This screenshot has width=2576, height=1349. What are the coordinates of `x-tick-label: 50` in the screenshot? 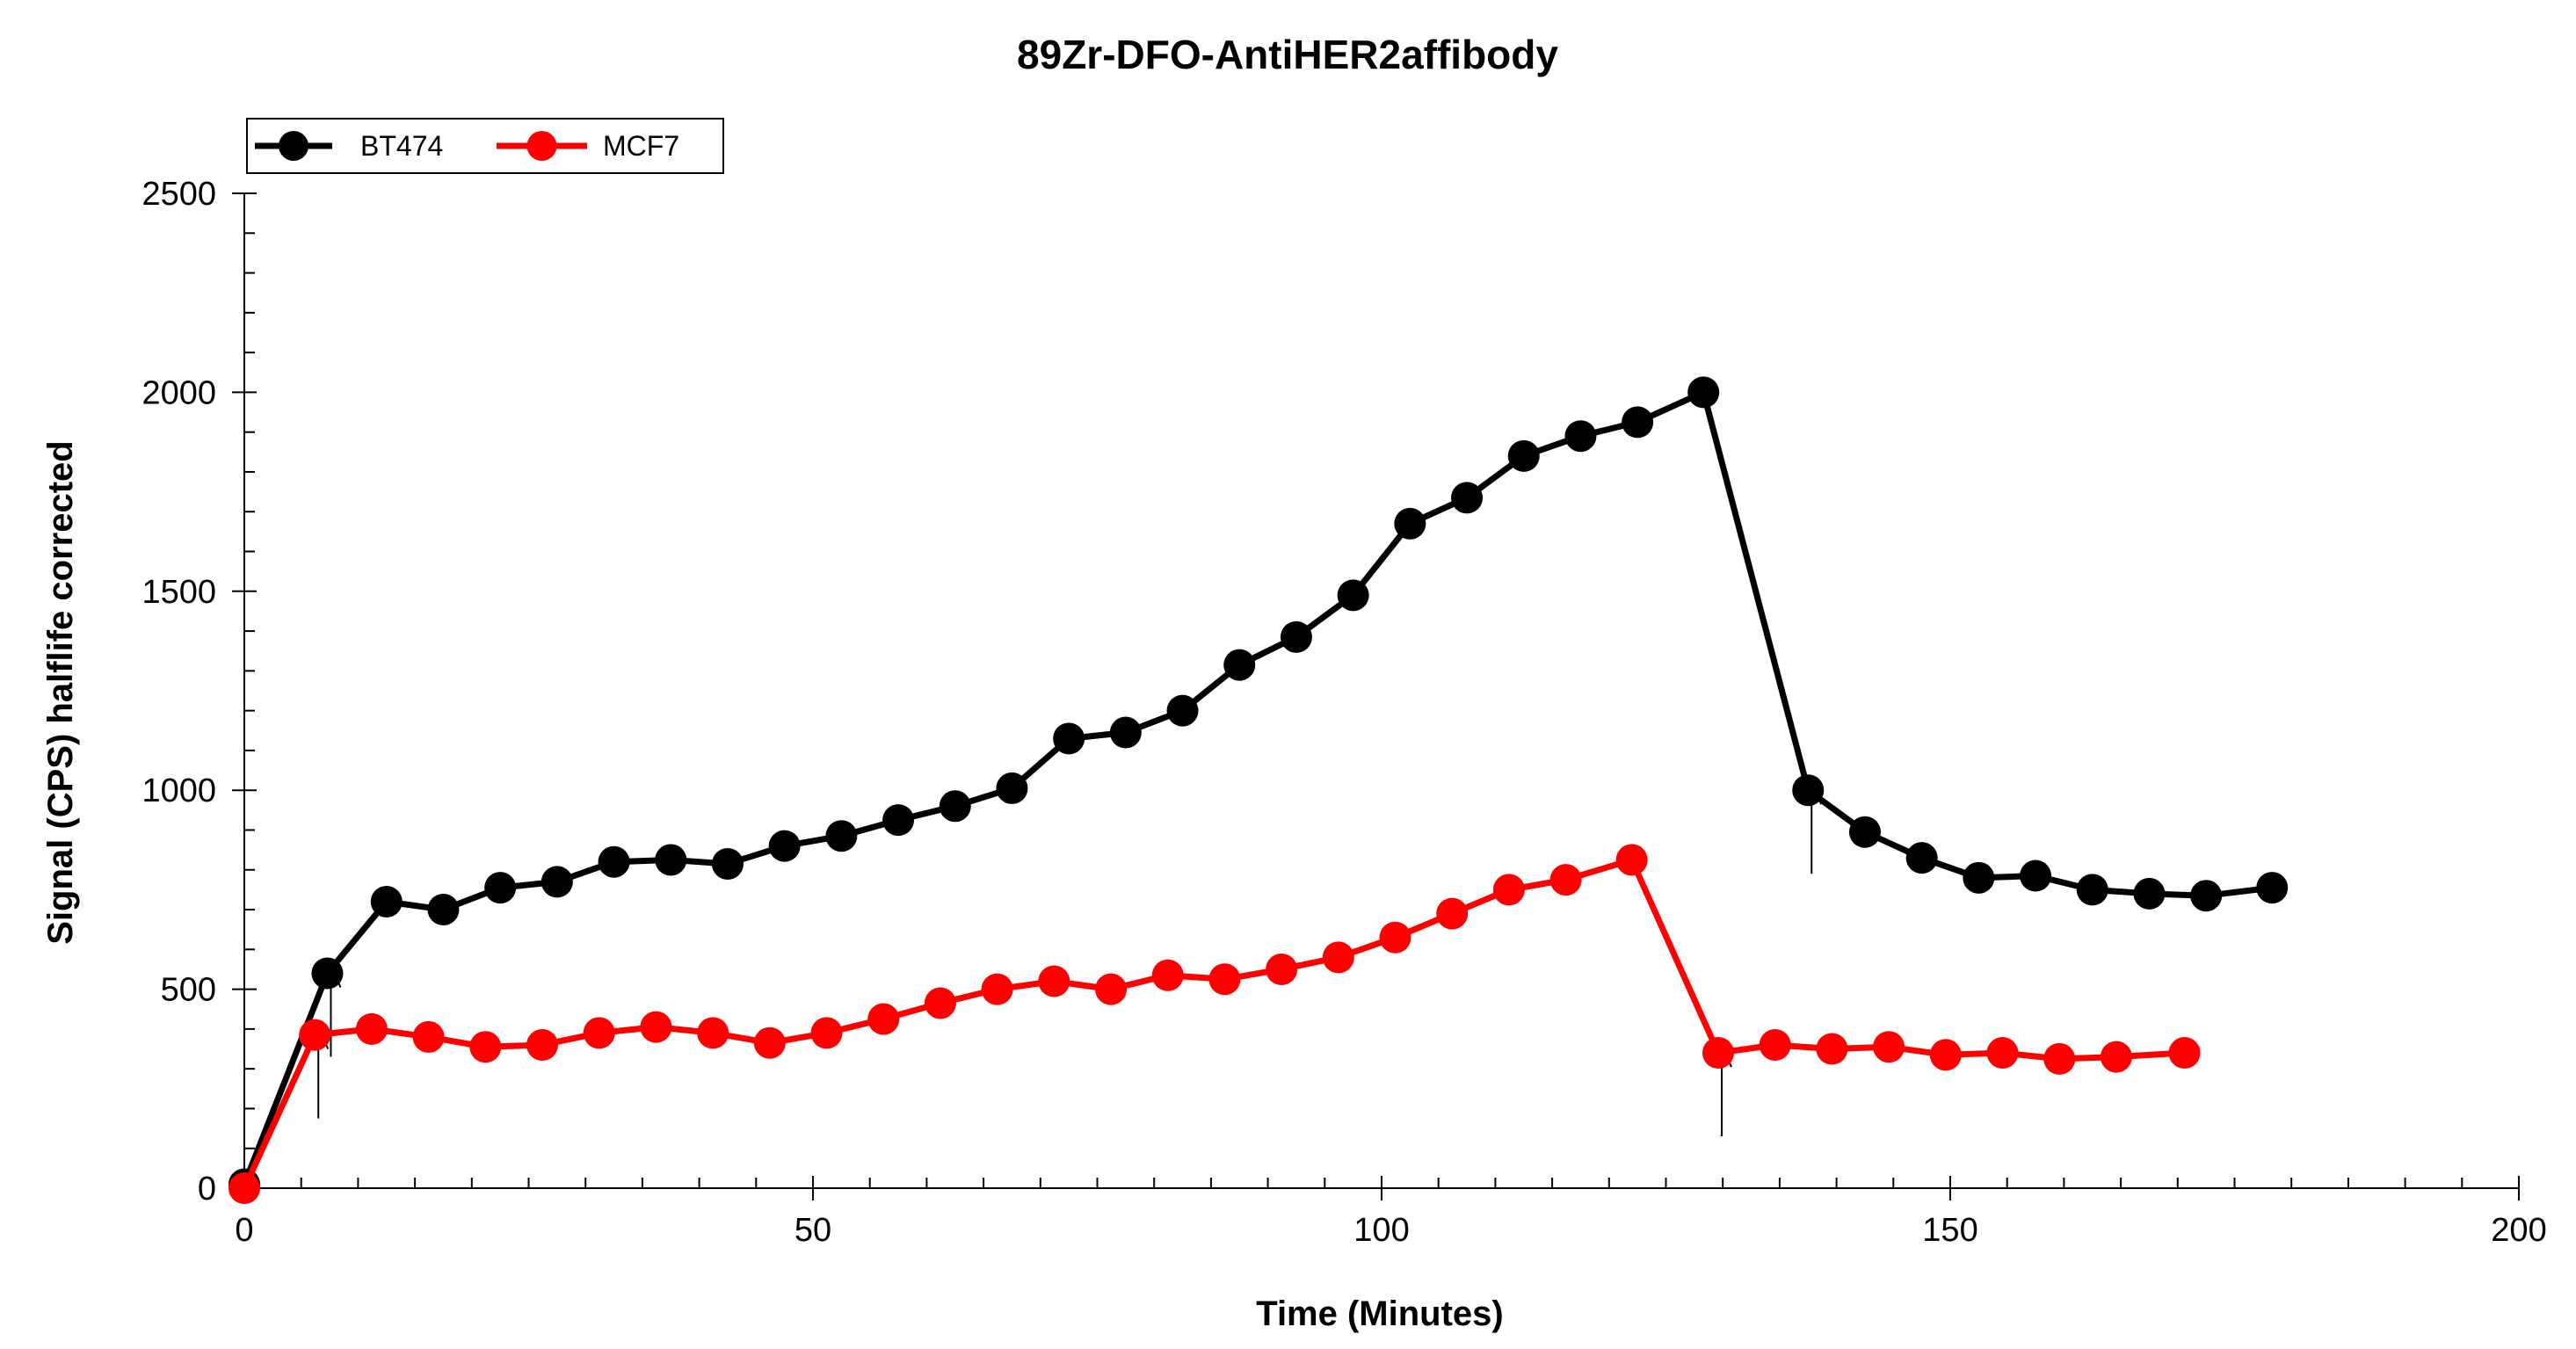 It's located at (813, 1230).